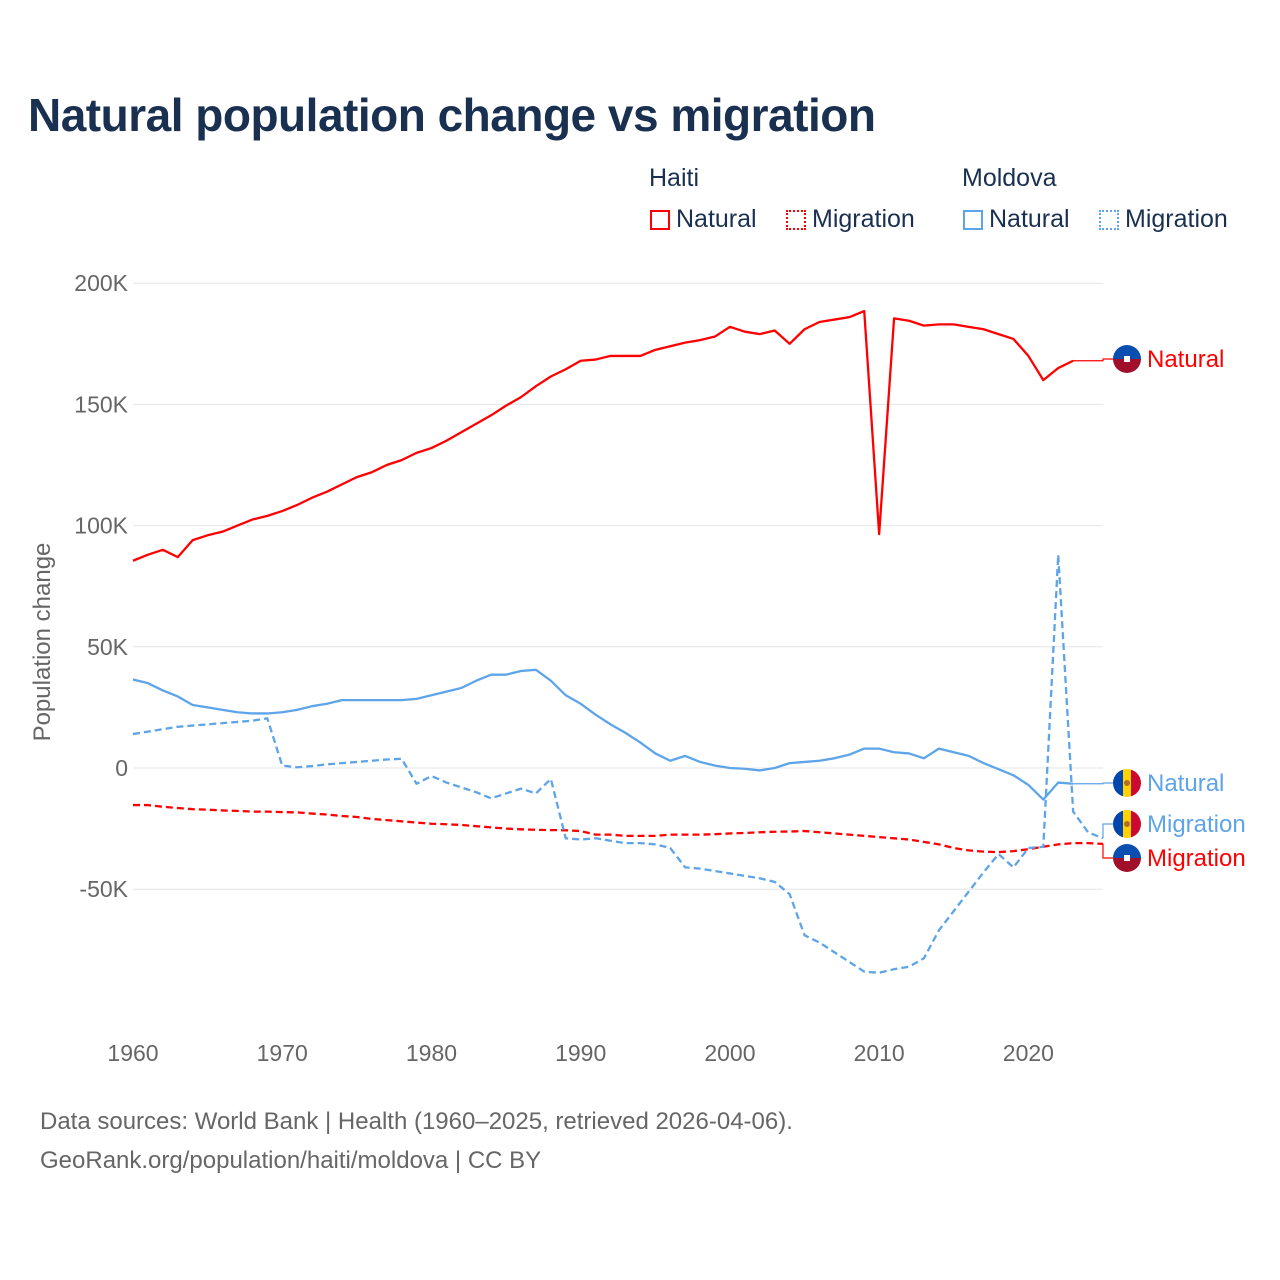  I want to click on legend-haiti-natural: Natural, so click(703, 219).